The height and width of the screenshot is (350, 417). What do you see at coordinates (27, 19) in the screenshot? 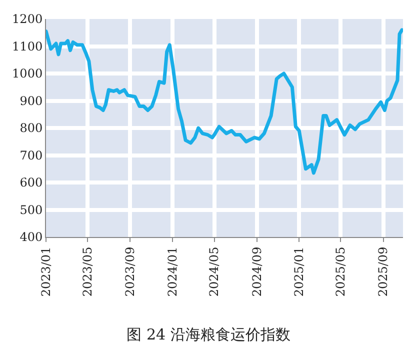
I see `y-tick-label: 1200` at bounding box center [27, 19].